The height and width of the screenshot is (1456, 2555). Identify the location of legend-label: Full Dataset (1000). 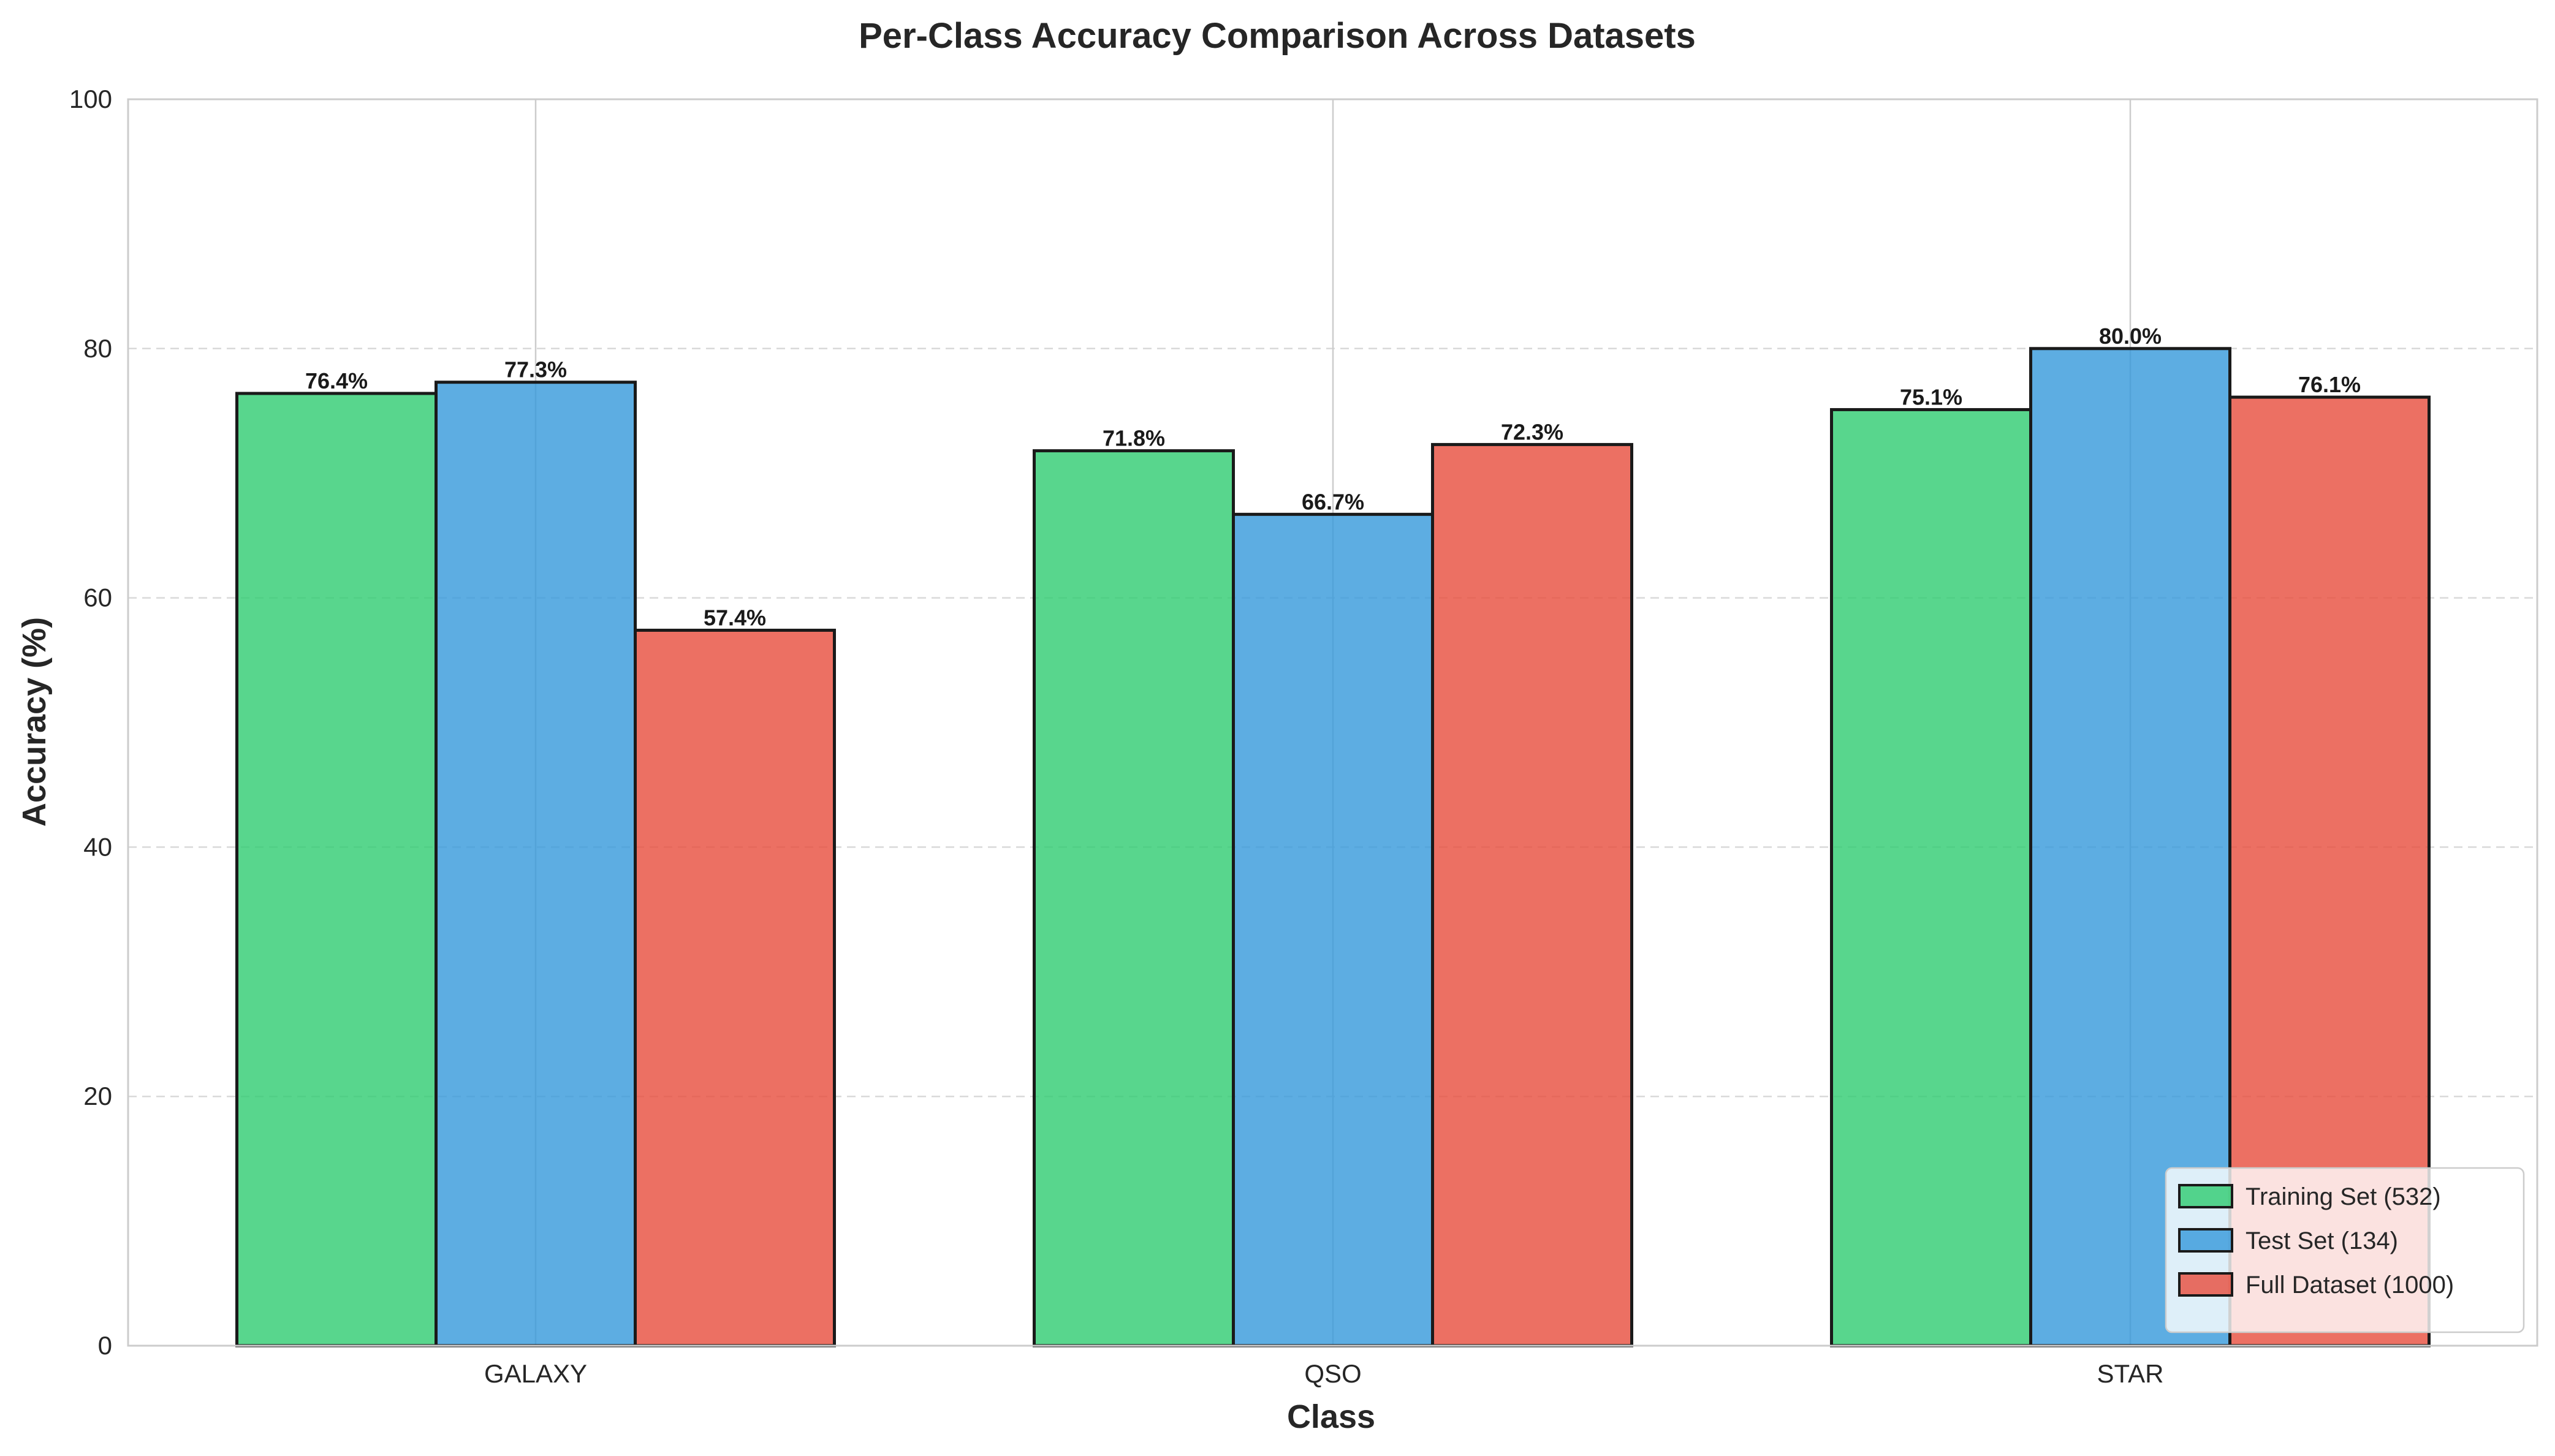
(2350, 1285).